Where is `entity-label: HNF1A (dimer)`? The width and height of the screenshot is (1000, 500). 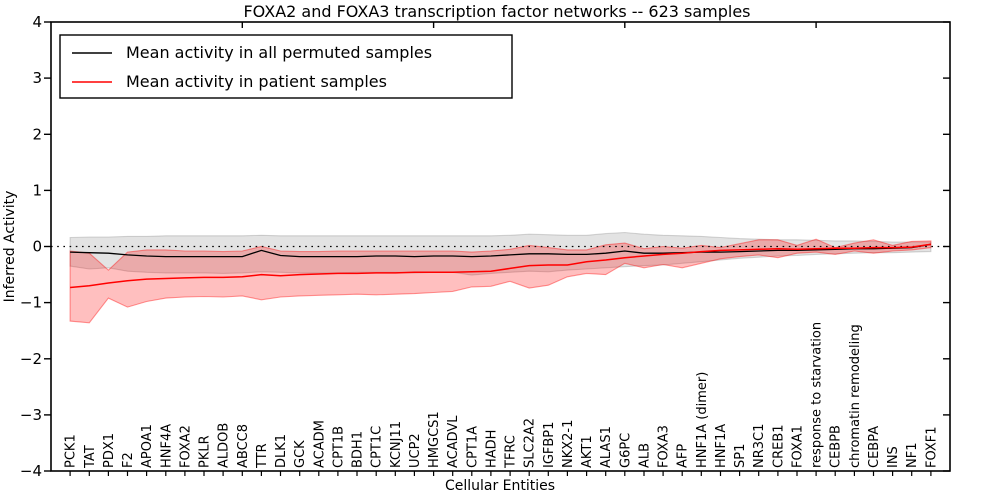
entity-label: HNF1A (dimer) is located at coordinates (702, 420).